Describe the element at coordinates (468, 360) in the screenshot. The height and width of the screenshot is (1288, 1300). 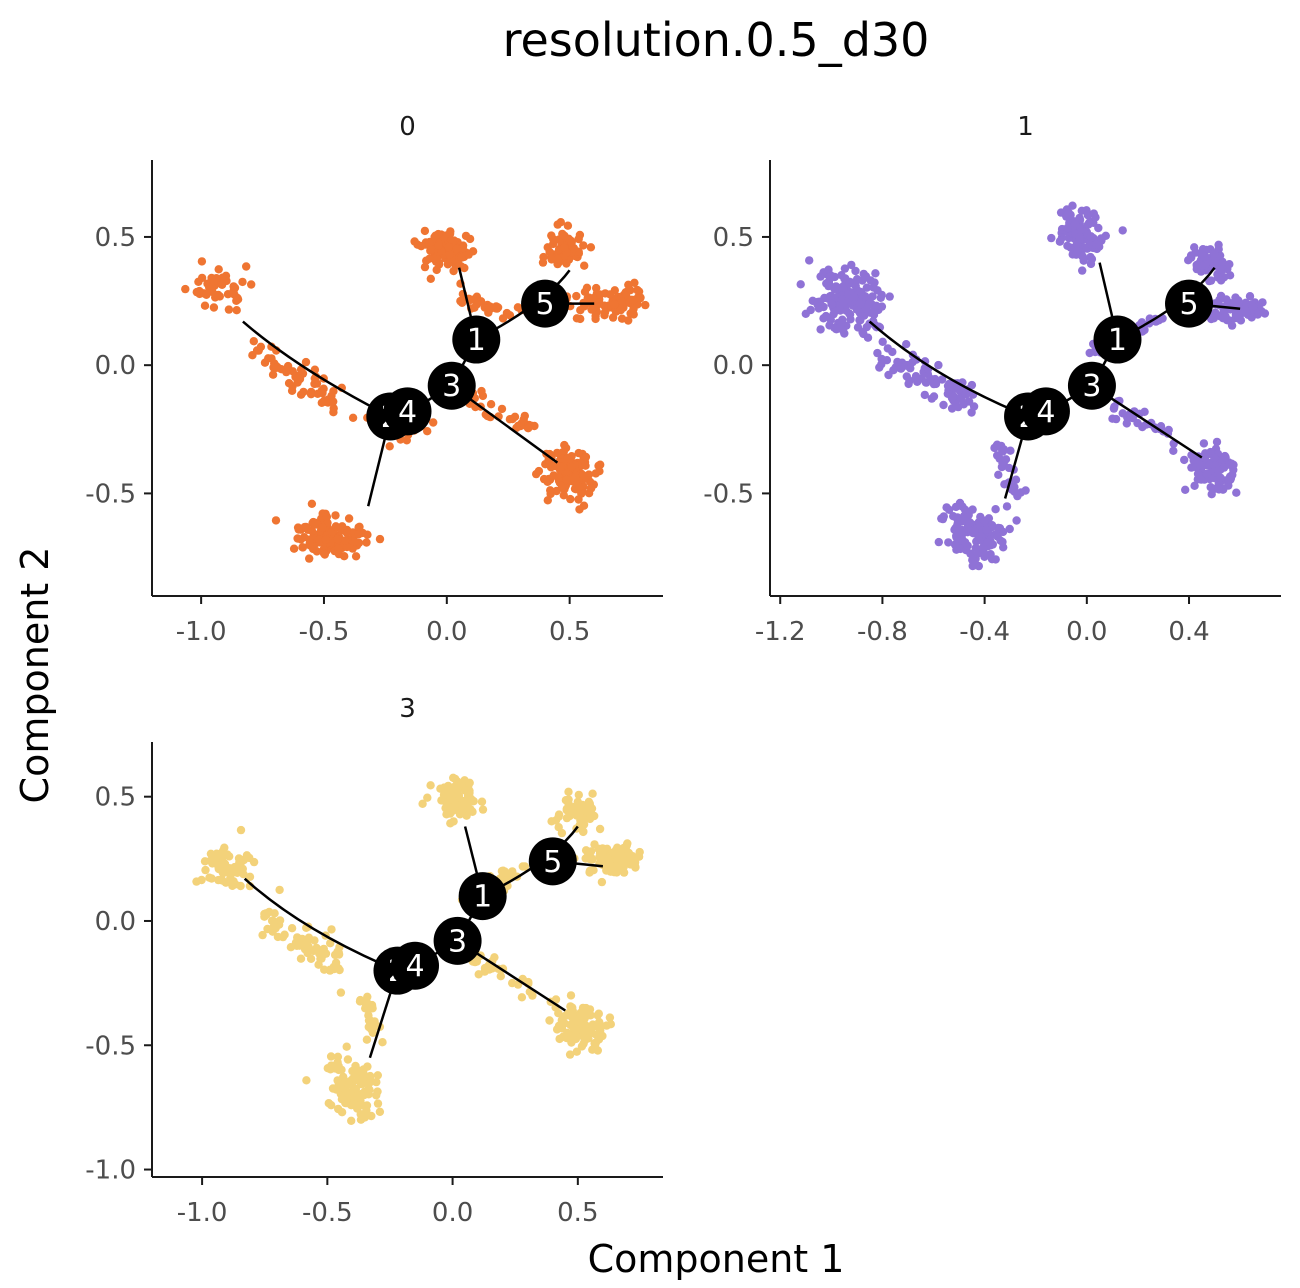
I see `branch-nodes: 12345` at that location.